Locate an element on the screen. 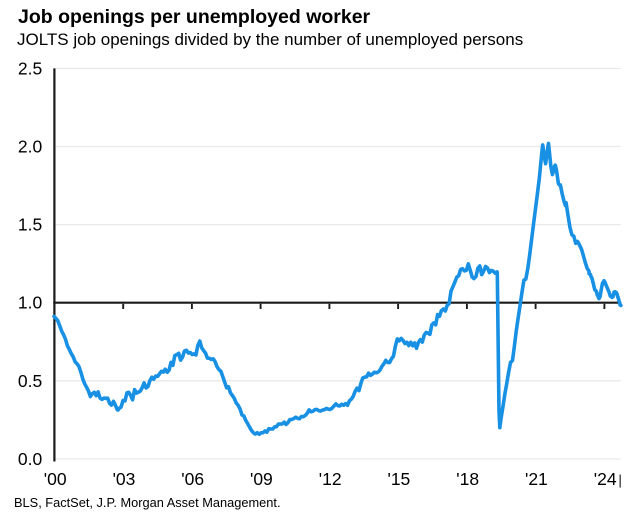  svg-text: '18 is located at coordinates (467, 479).